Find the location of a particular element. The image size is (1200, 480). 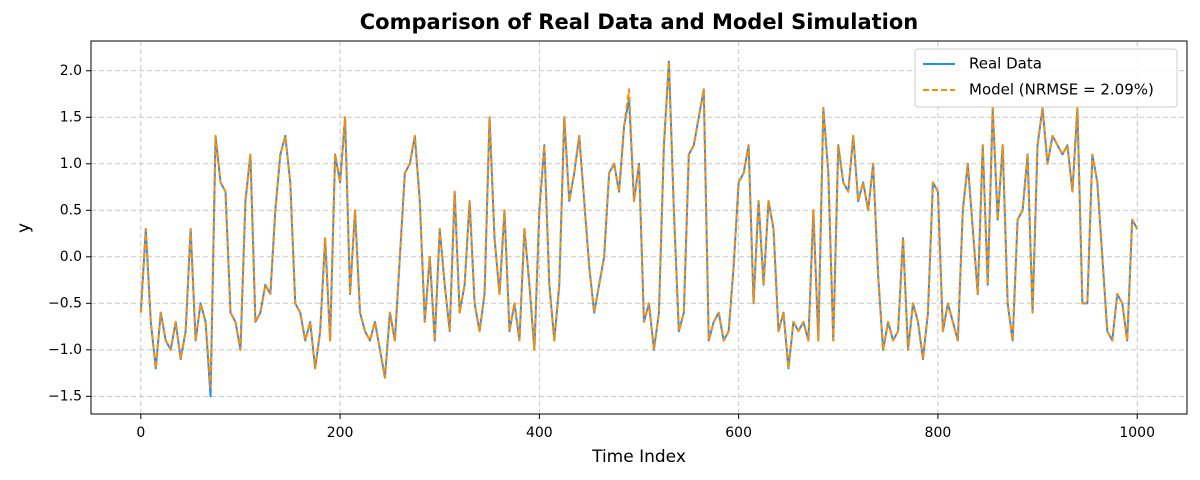

x-tick-label: 400 is located at coordinates (539, 433).